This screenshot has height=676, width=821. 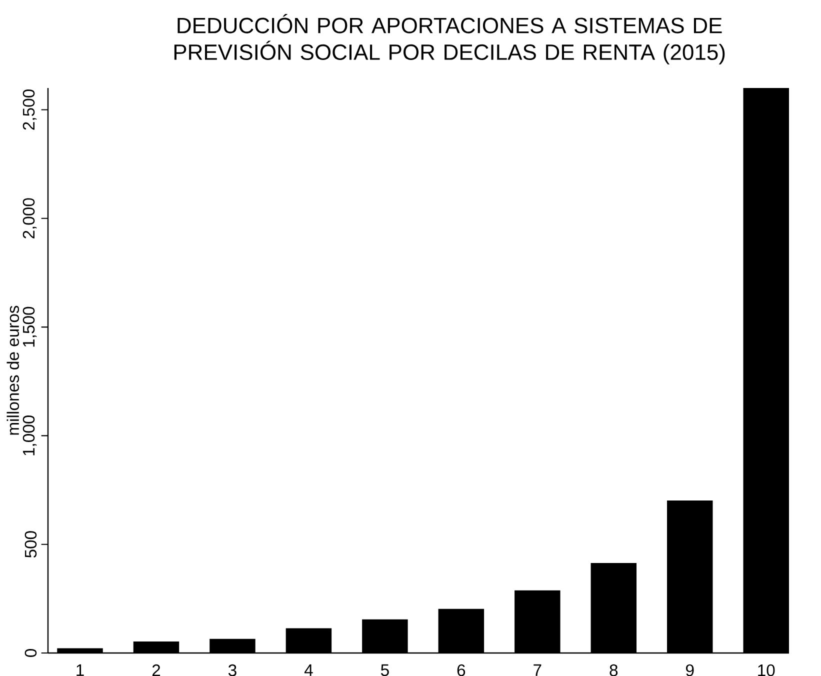 I want to click on x-tick-label: 2, so click(x=156, y=670).